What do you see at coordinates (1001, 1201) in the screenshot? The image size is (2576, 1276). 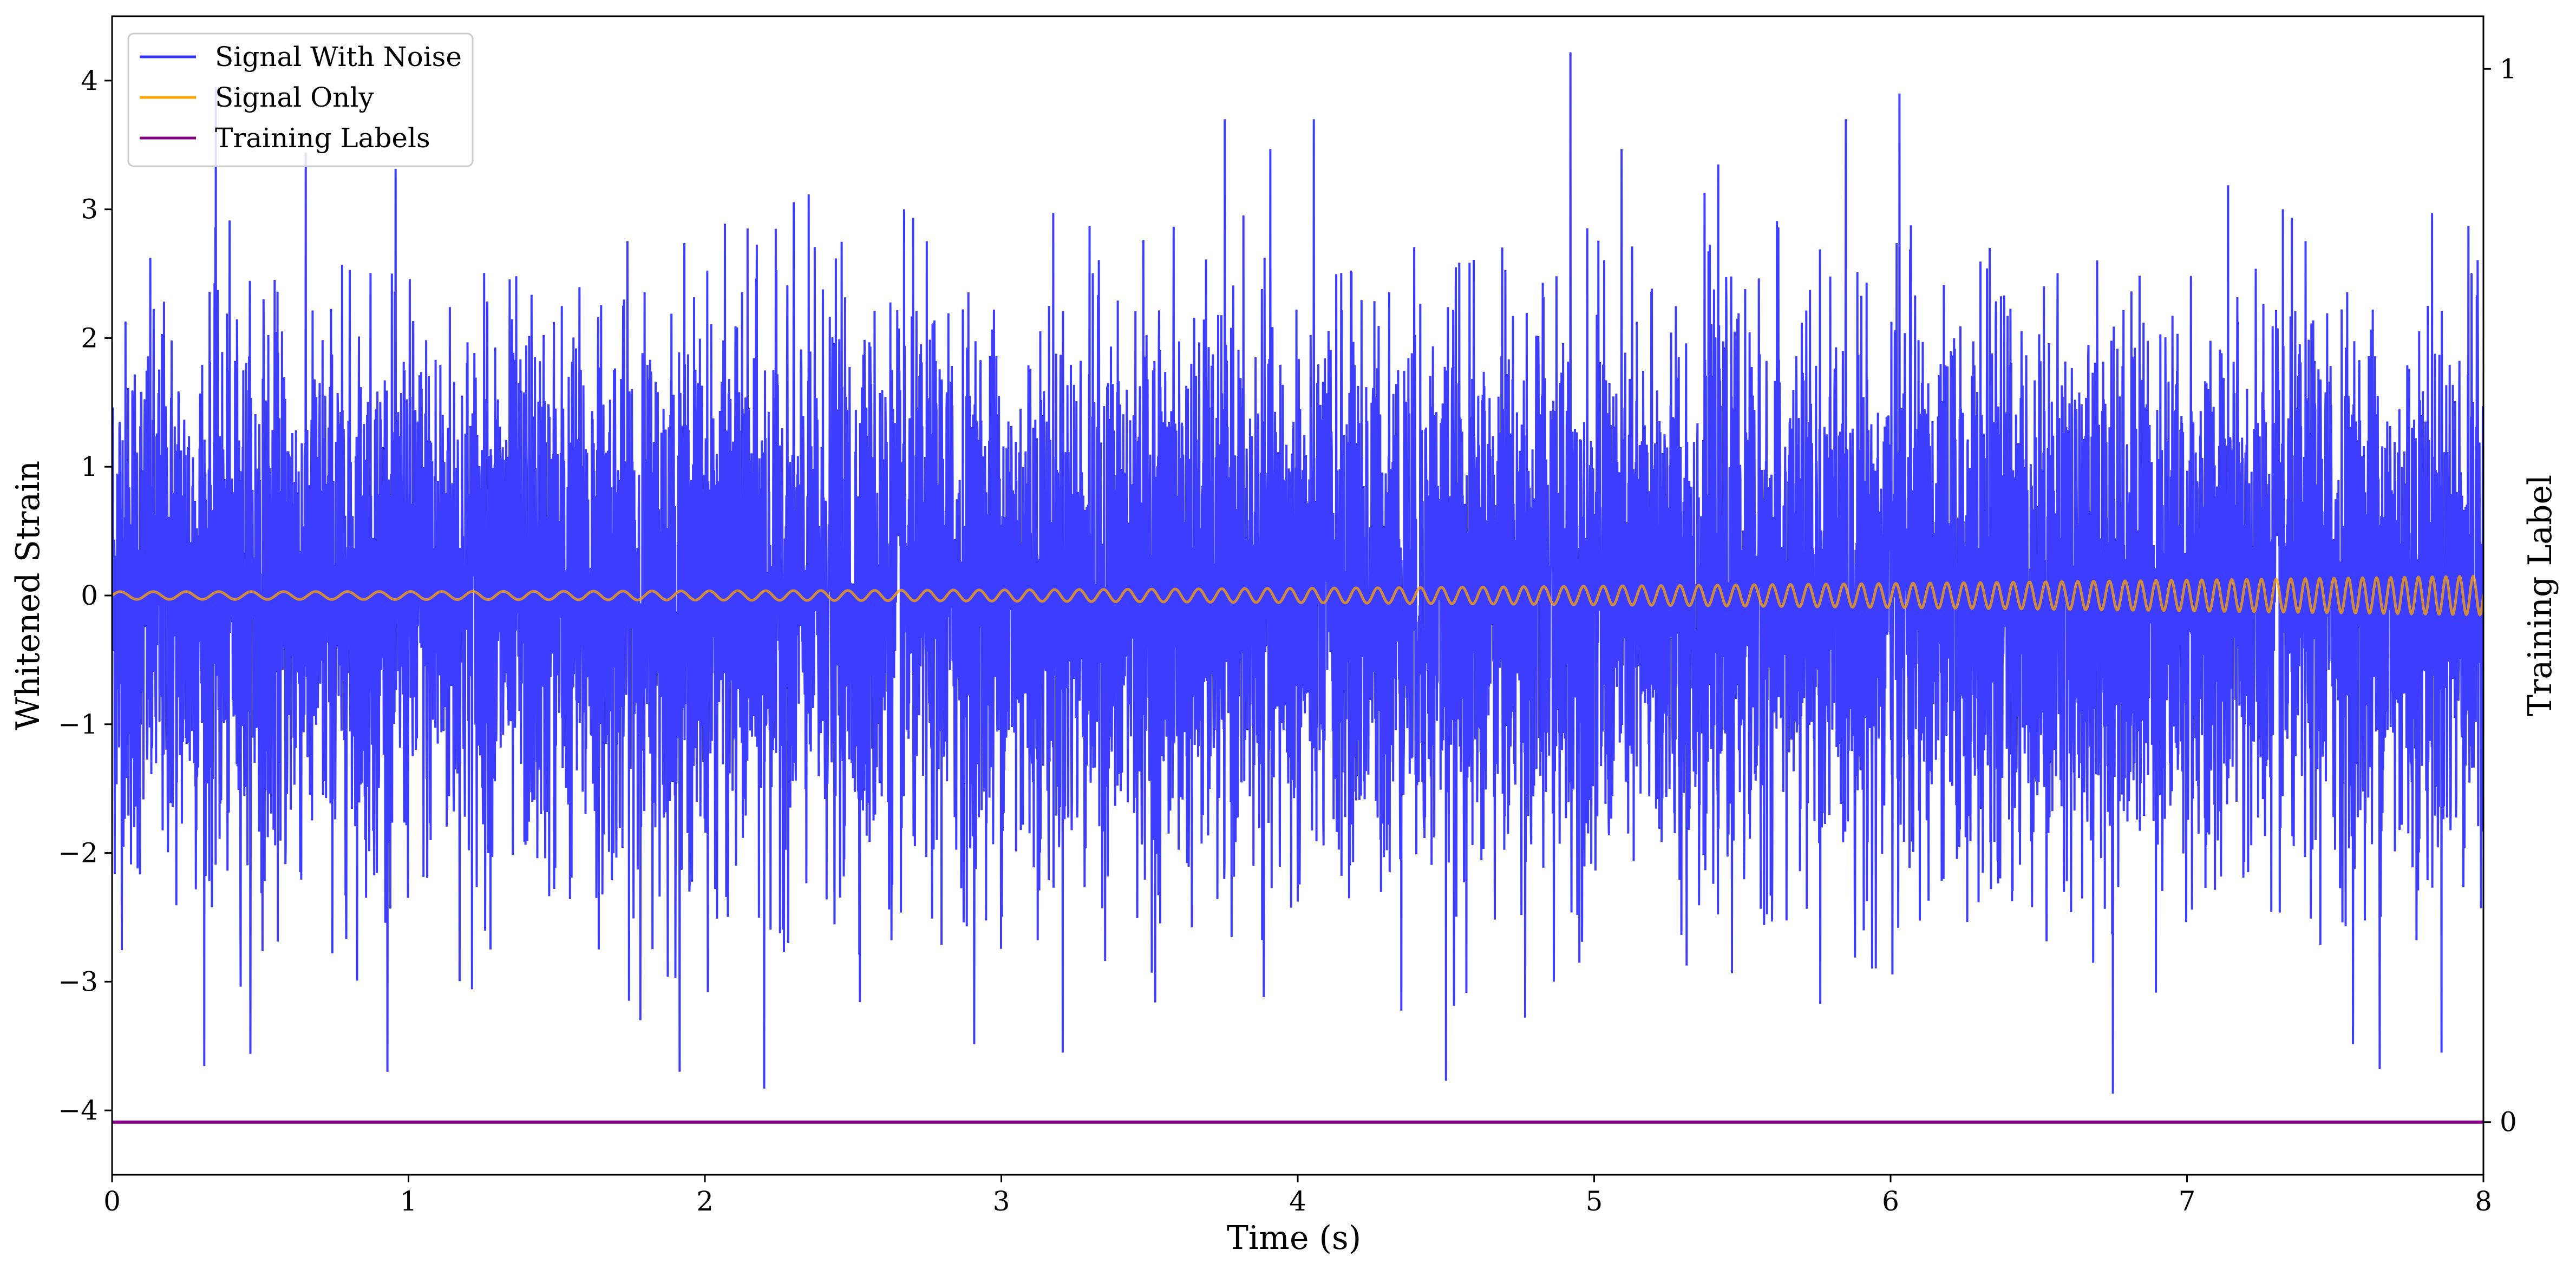 I see `x-tick-label: 3` at bounding box center [1001, 1201].